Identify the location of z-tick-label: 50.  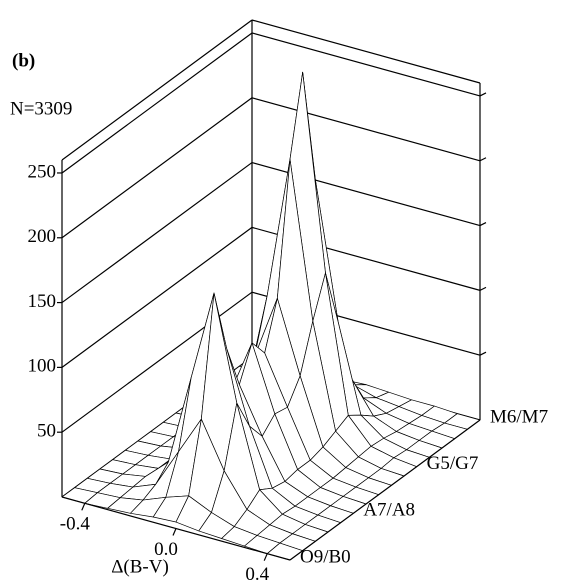
(46, 431).